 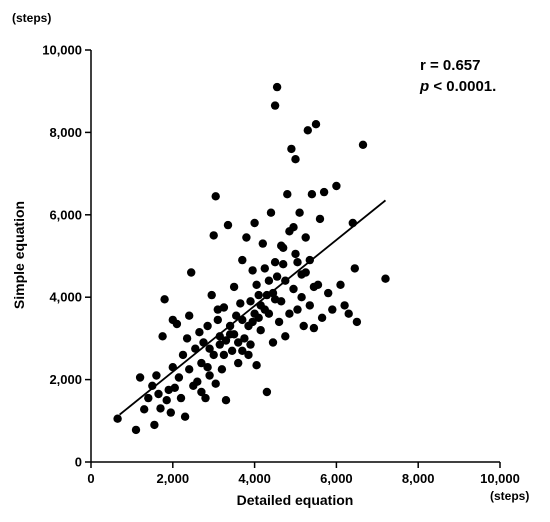 I want to click on x-axis-unit: (steps), so click(x=509, y=496).